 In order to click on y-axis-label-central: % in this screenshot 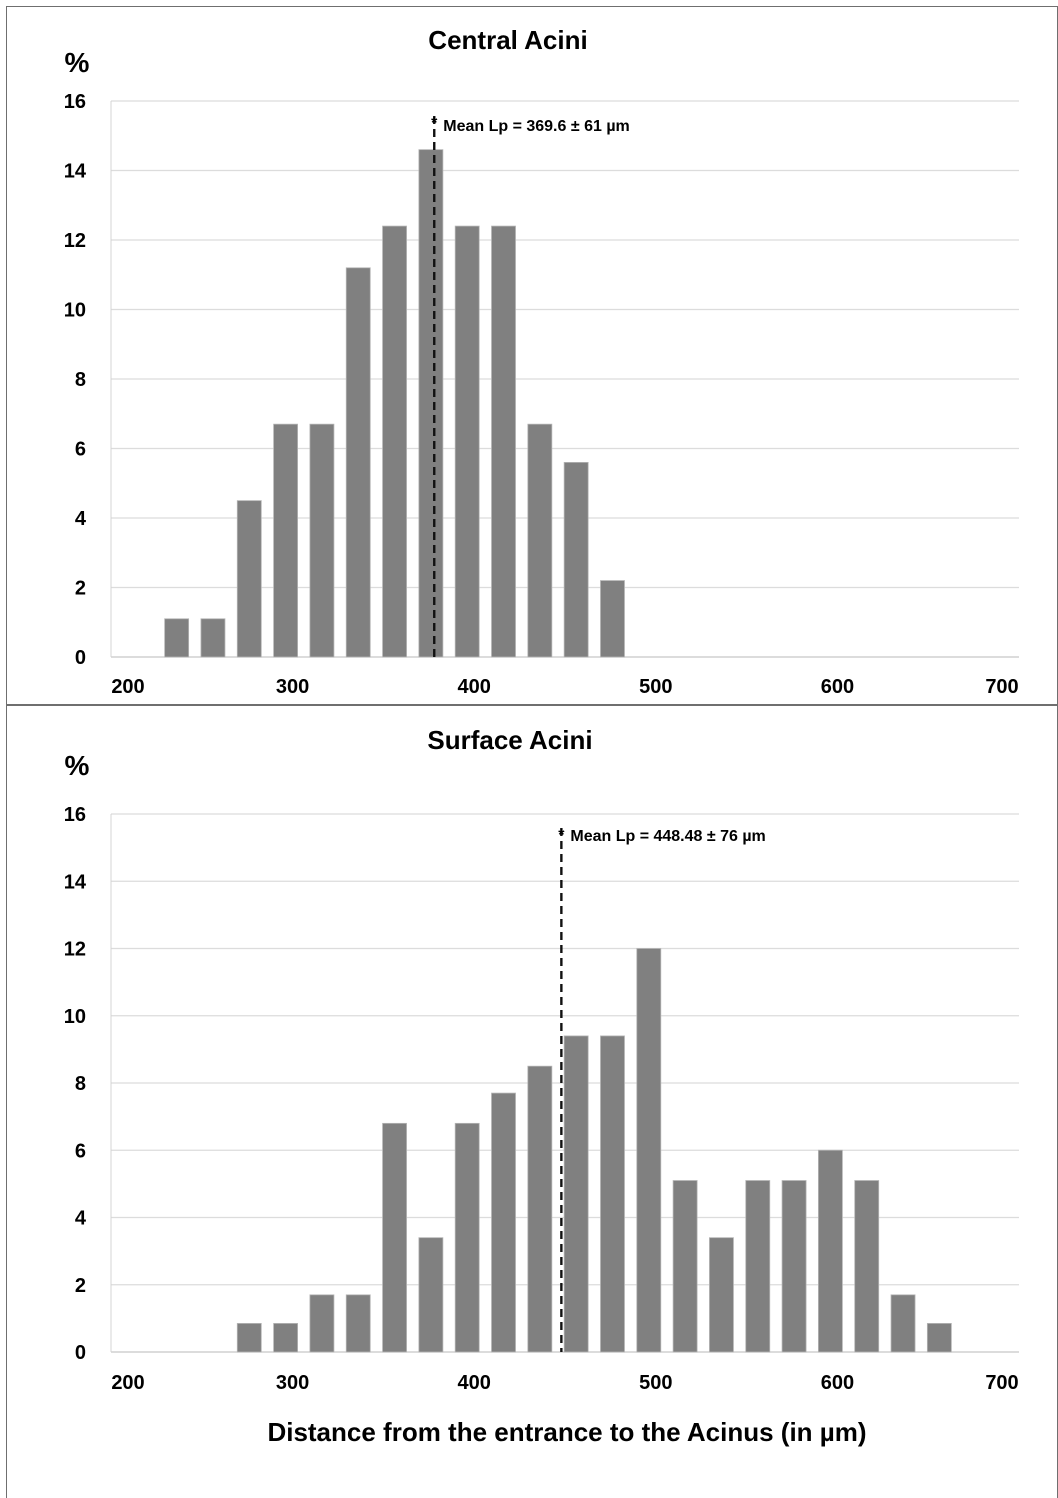, I will do `click(77, 62)`.